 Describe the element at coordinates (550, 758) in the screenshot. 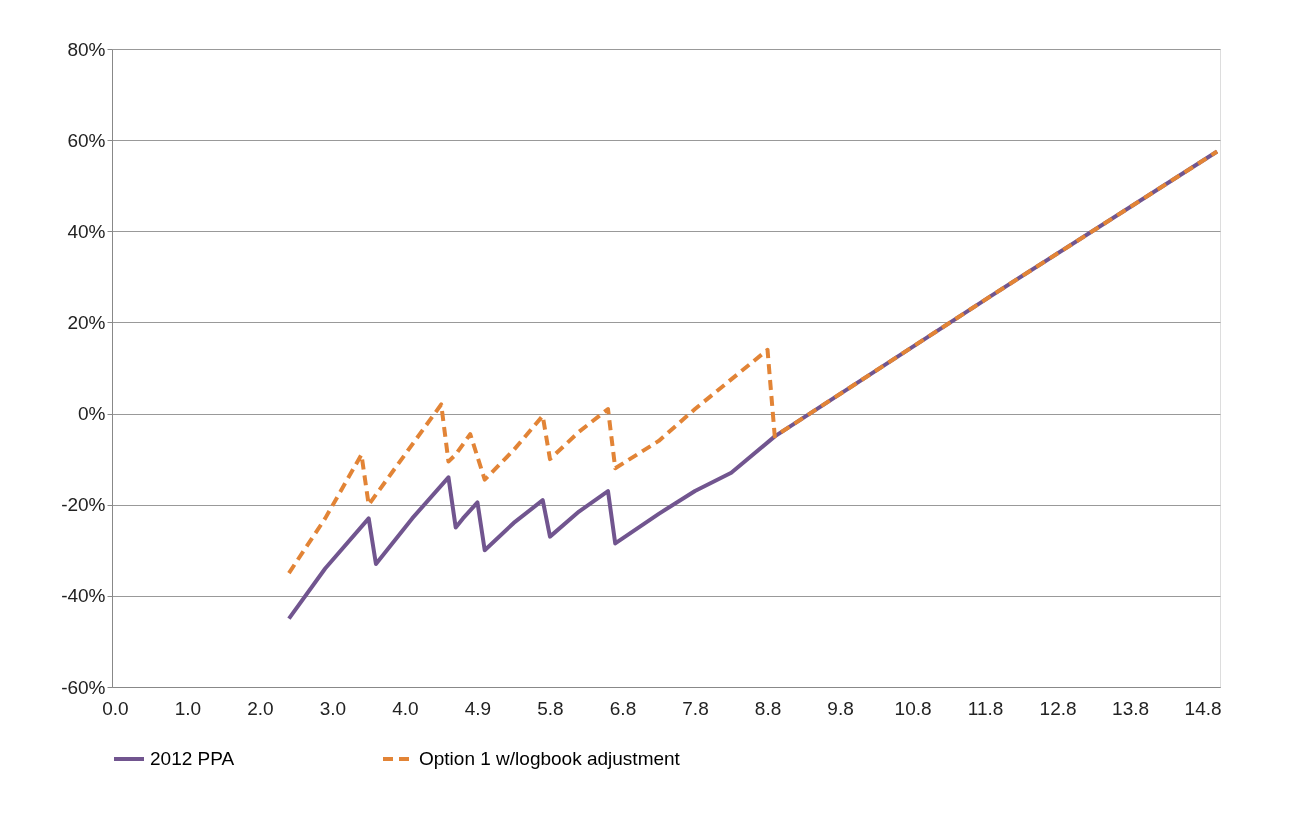

I see `legend-label: Option 1 w/logbook adjustment` at that location.